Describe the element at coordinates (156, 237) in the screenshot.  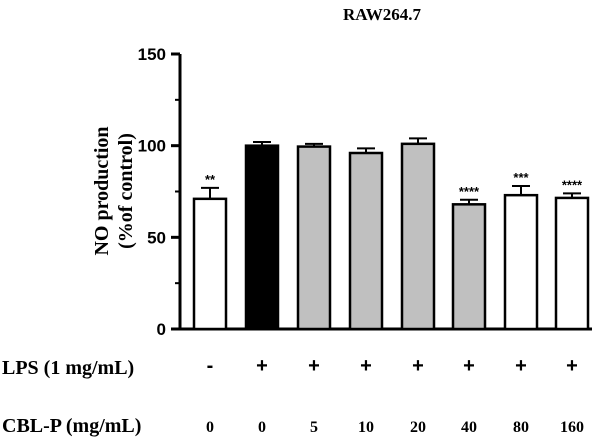
I see `y-tick-label-50: 50` at that location.